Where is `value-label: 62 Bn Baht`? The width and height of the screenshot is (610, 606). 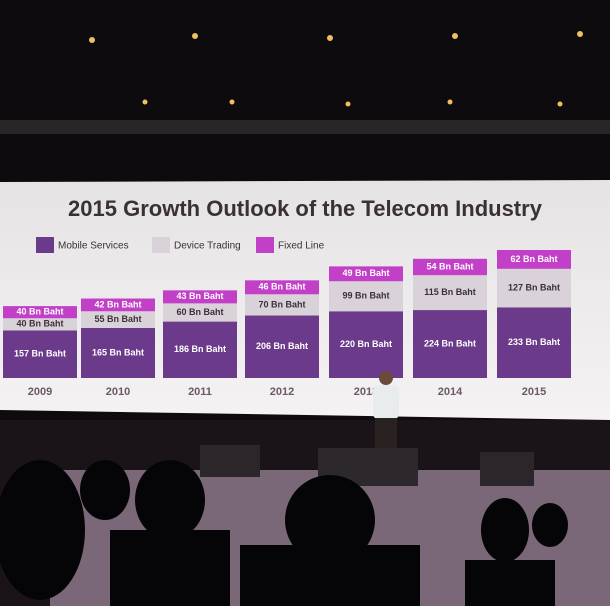
value-label: 62 Bn Baht is located at coordinates (533, 259).